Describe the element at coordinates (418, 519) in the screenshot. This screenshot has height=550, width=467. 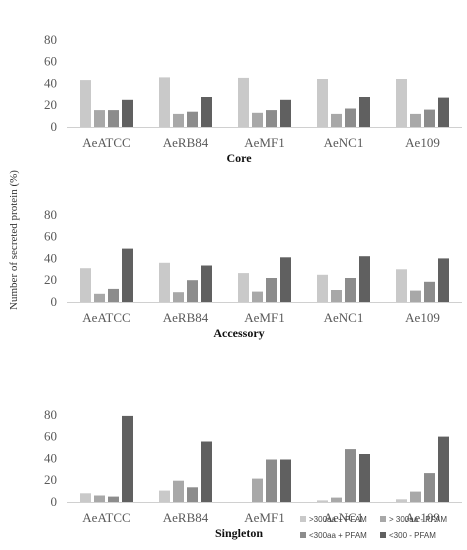
I see `legend-label: > 300aa - PFAM` at that location.